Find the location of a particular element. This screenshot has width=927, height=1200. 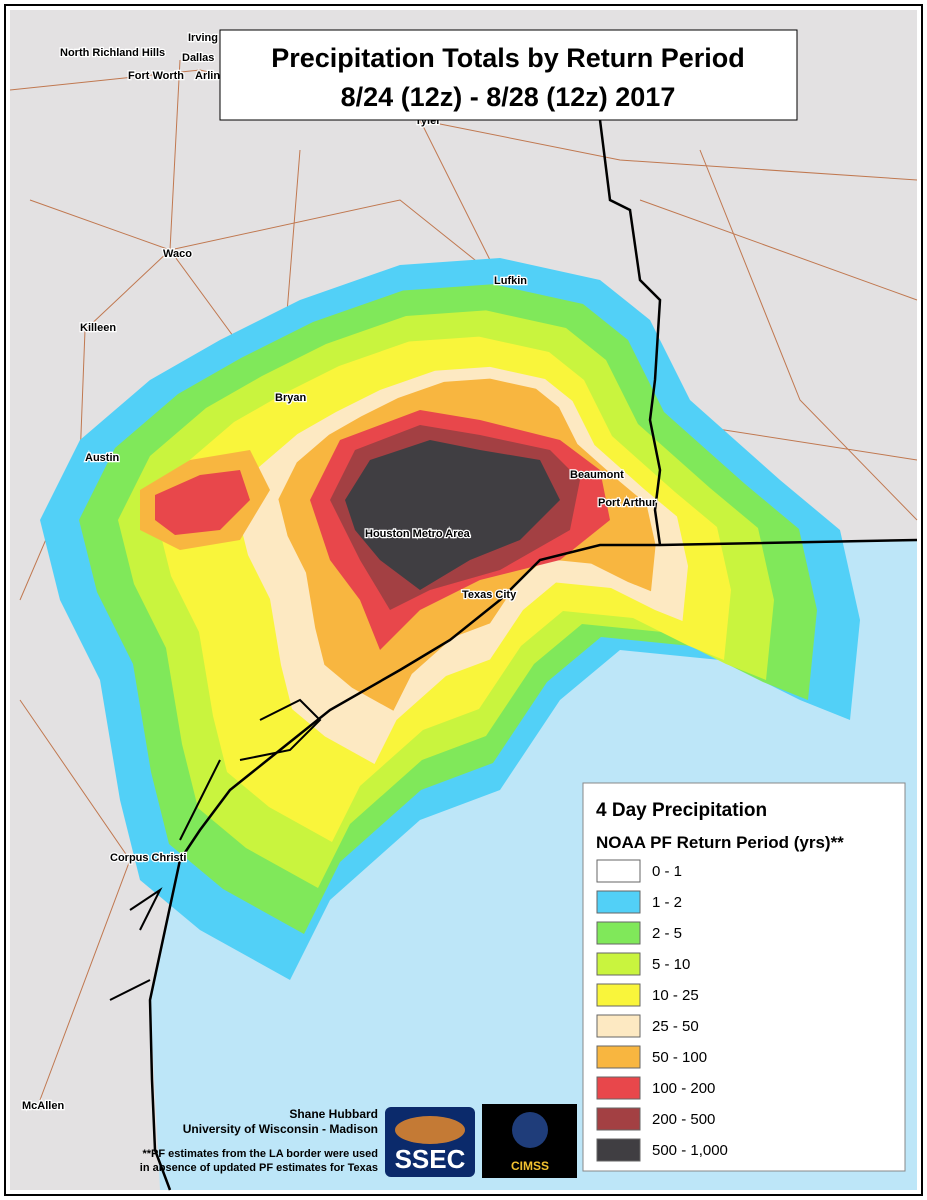

title-box is located at coordinates (508, 75).